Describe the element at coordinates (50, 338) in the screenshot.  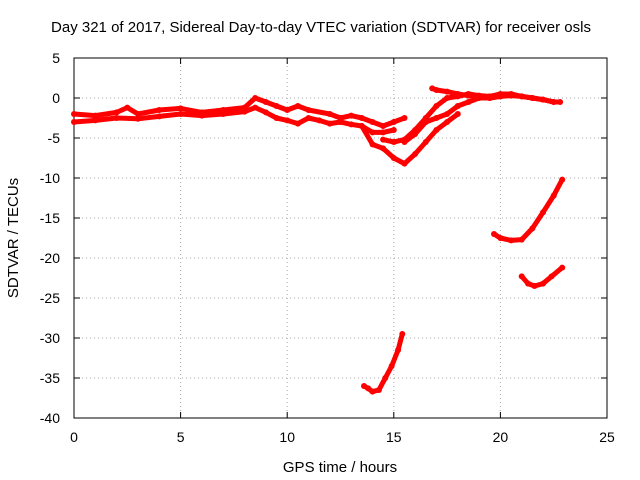
I see `y-tick-label: -30` at that location.